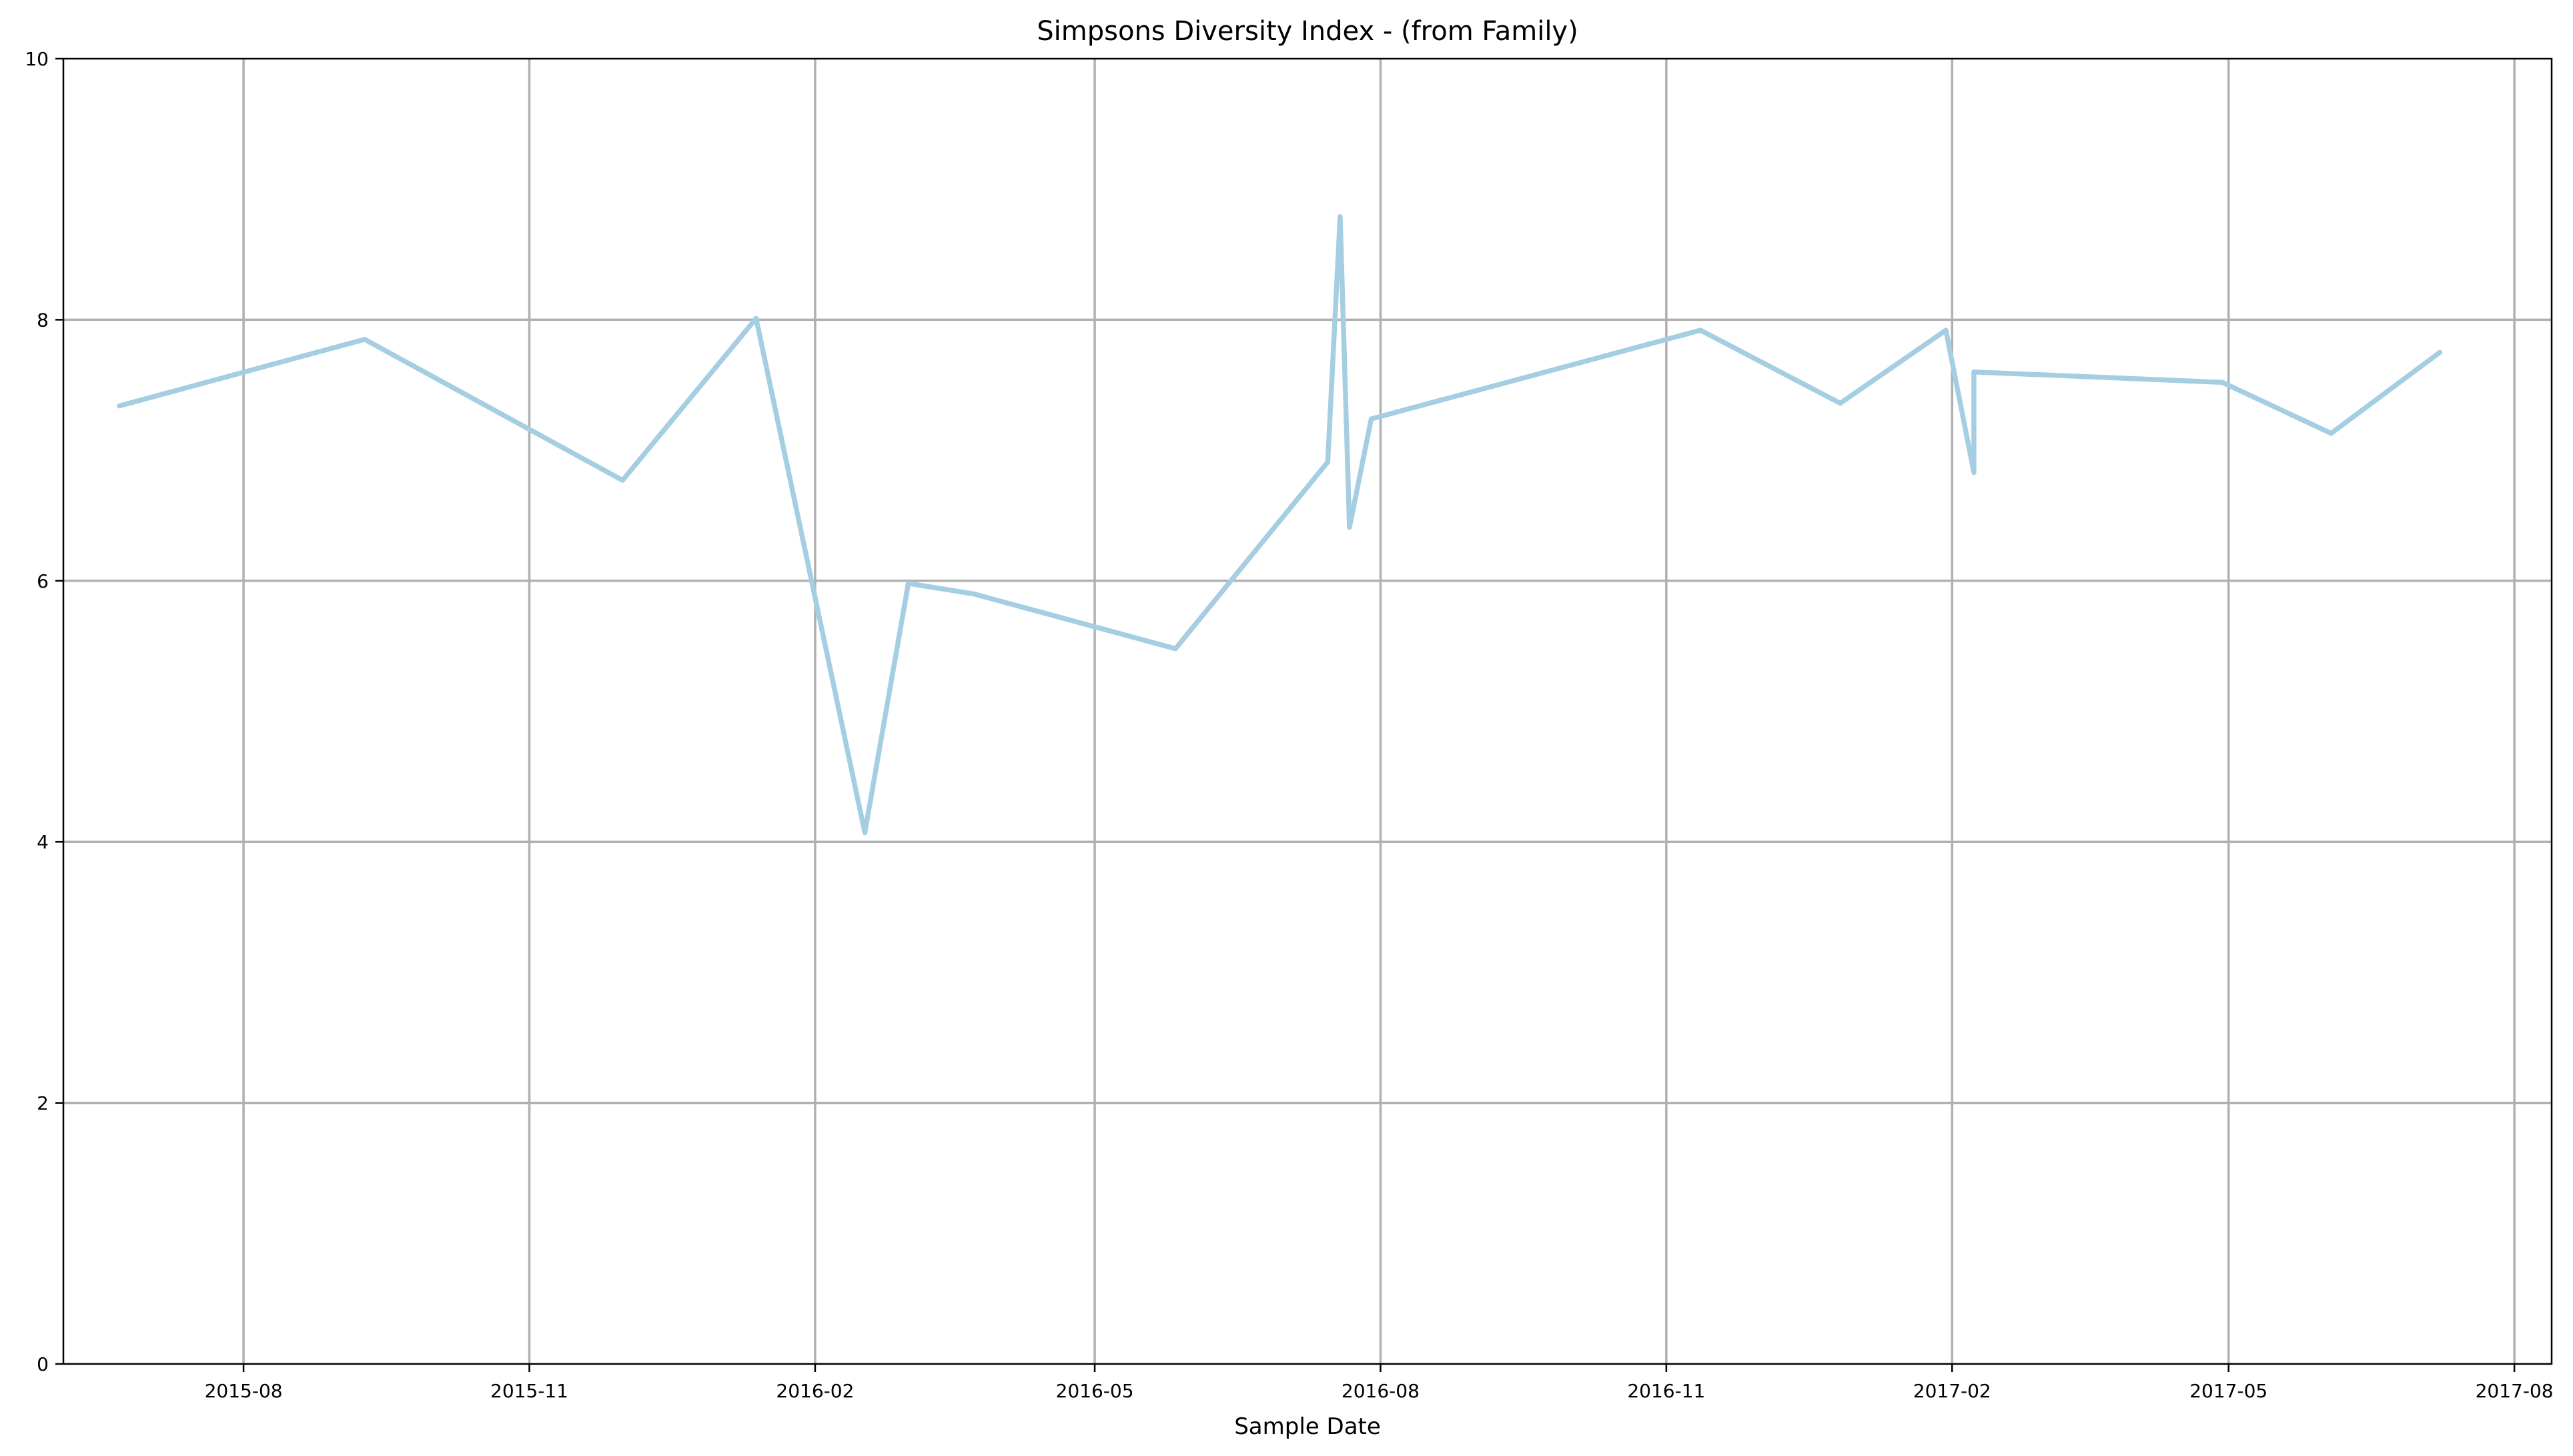  What do you see at coordinates (43, 320) in the screenshot?
I see `y-tick-label: 8` at bounding box center [43, 320].